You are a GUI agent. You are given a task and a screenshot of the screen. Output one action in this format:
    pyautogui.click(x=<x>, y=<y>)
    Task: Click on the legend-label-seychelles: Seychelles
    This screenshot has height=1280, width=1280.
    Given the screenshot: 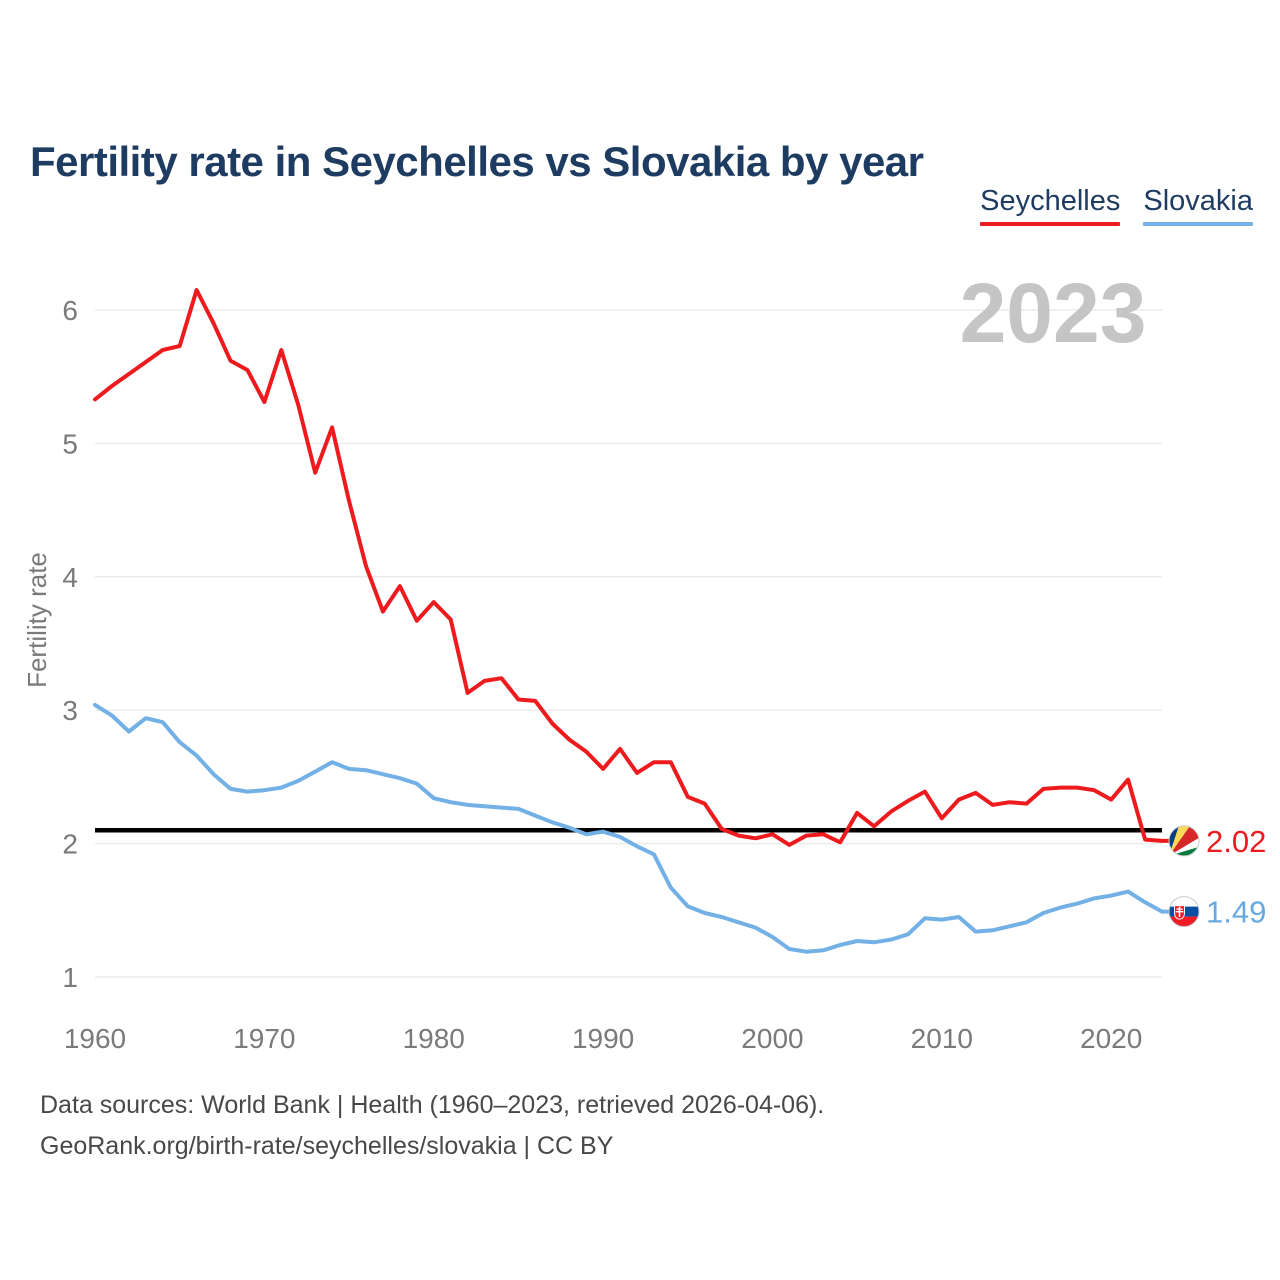 What is the action you would take?
    pyautogui.click(x=1050, y=201)
    